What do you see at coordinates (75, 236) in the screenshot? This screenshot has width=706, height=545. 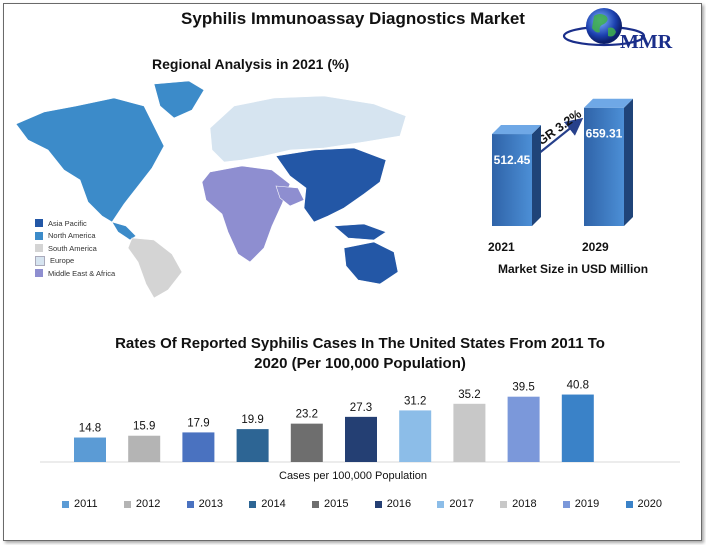 I see `legend-item-north-america: North America` at bounding box center [75, 236].